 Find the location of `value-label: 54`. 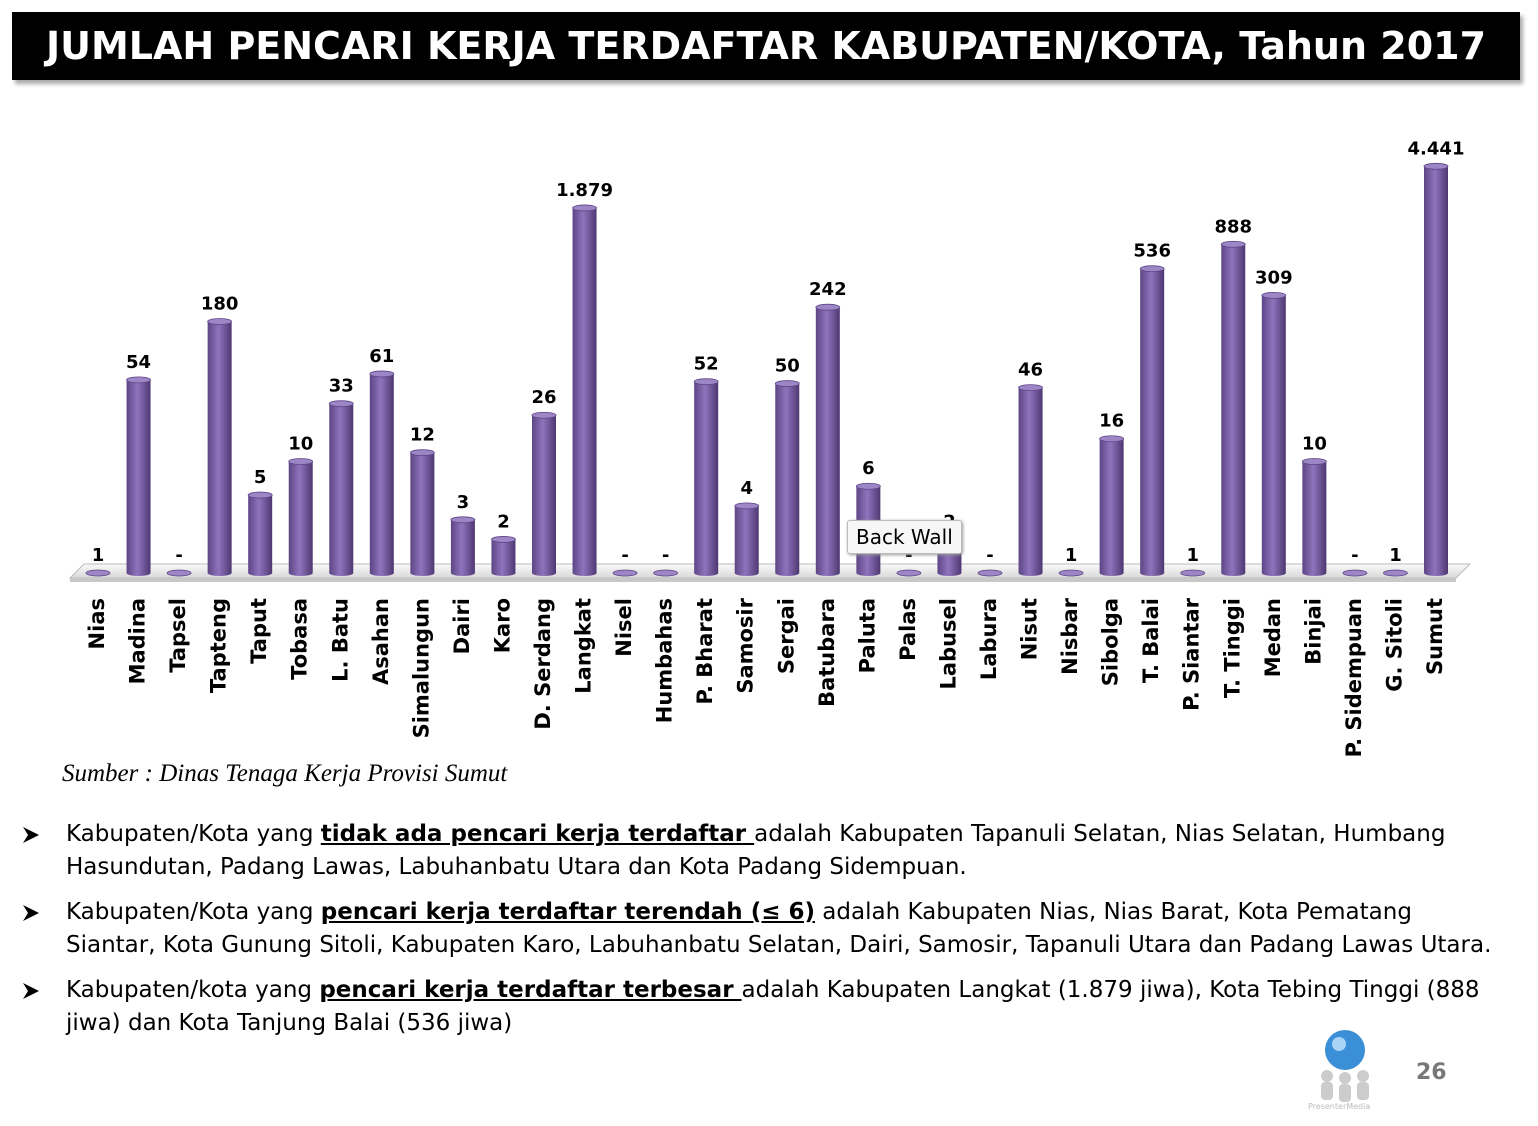

value-label: 54 is located at coordinates (138, 362).